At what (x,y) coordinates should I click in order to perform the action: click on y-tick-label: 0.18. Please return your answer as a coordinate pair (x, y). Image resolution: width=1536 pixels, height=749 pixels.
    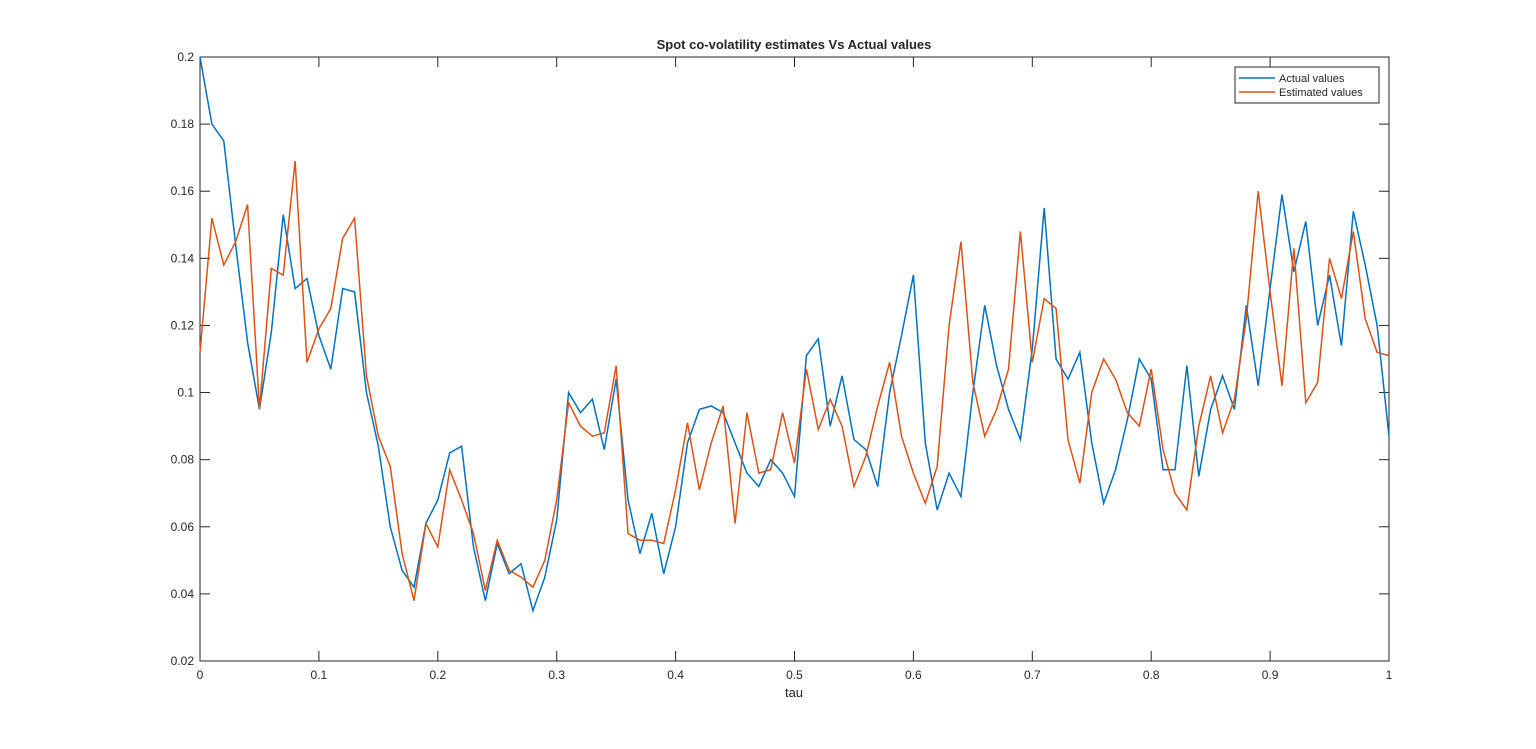
    Looking at the image, I should click on (183, 124).